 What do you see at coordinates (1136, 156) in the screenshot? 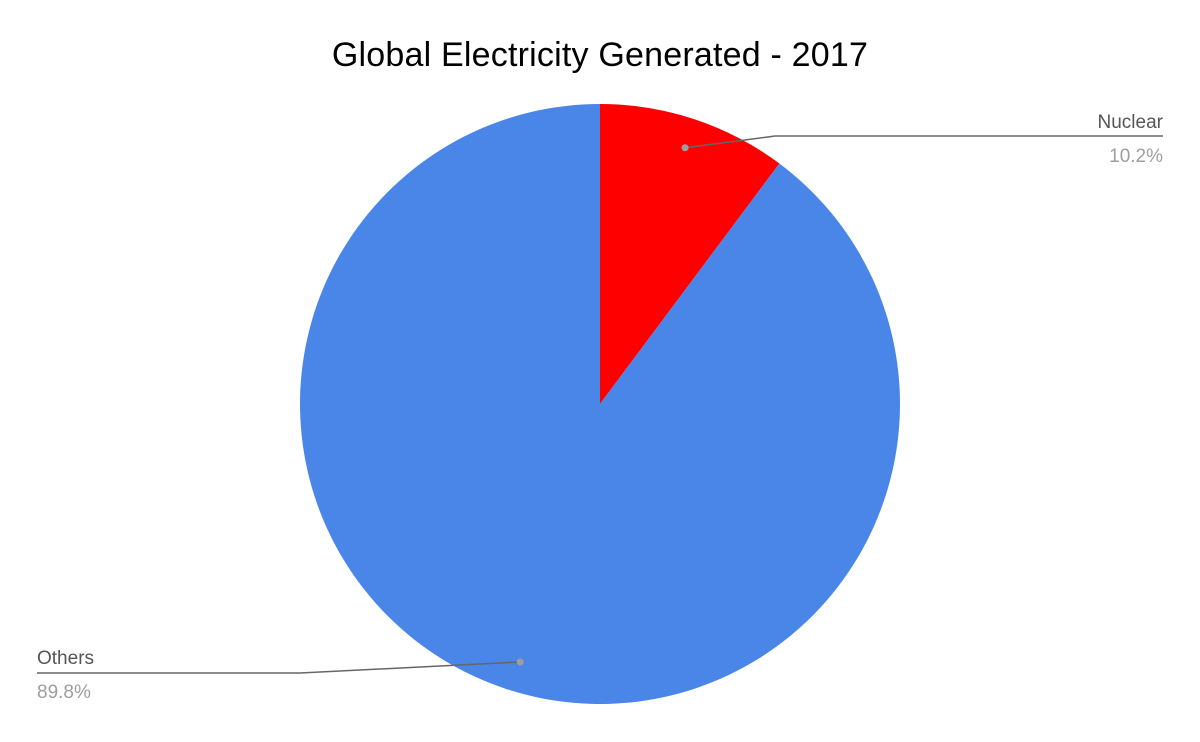
I see `slice-percent-nuclear: 10.2%` at bounding box center [1136, 156].